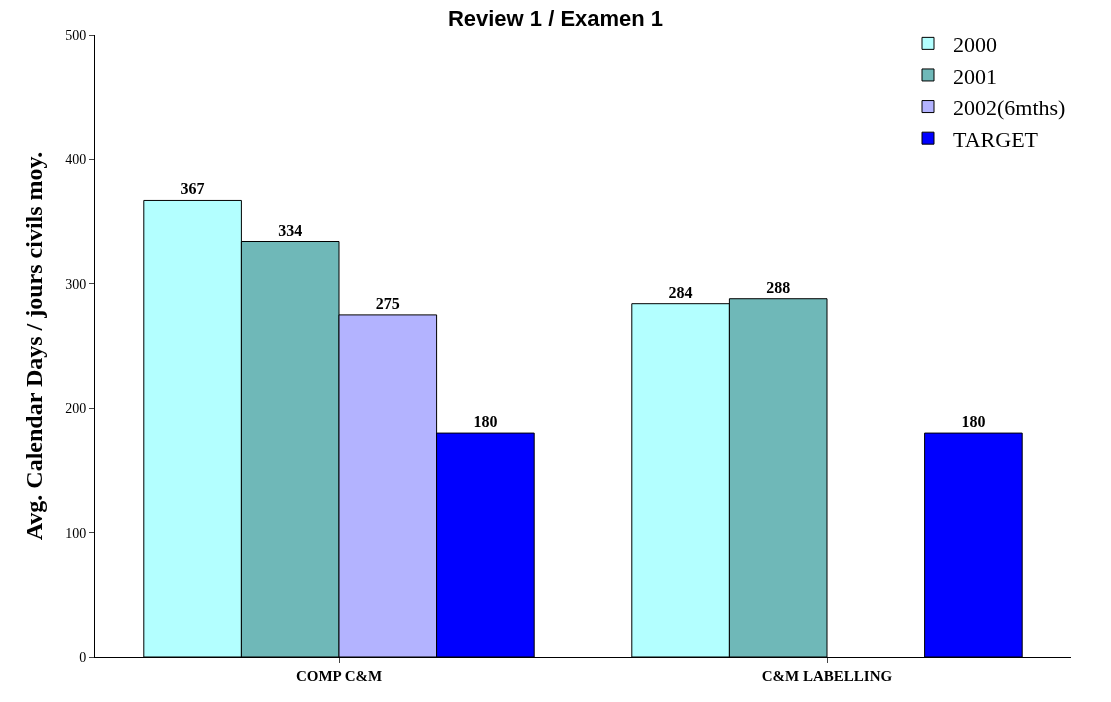 The width and height of the screenshot is (1111, 702). What do you see at coordinates (339, 676) in the screenshot?
I see `x-tick-label: COMP C&M` at bounding box center [339, 676].